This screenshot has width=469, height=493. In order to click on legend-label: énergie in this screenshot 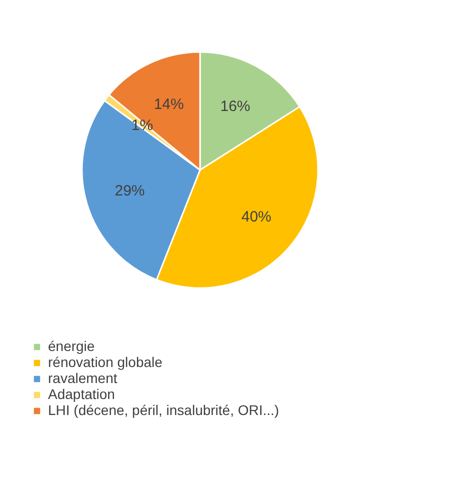, I will do `click(71, 346)`.